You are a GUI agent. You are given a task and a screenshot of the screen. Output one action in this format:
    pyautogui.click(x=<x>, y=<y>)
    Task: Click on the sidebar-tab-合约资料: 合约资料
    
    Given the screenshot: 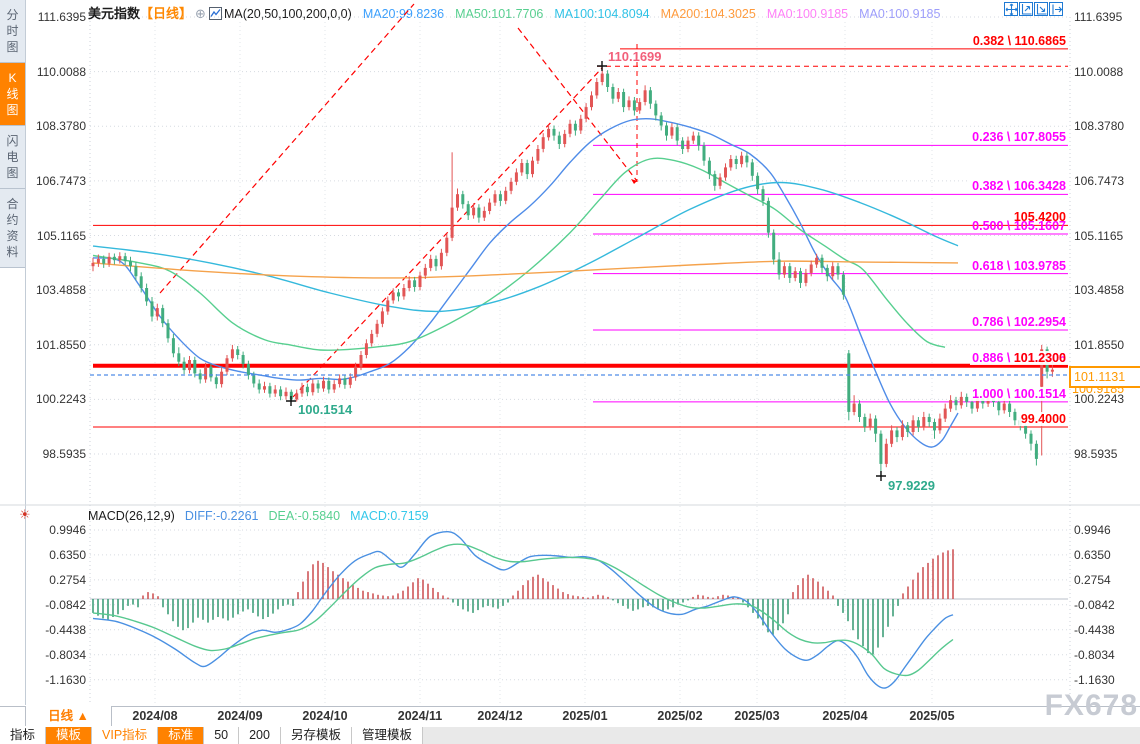 What is the action you would take?
    pyautogui.click(x=12, y=228)
    